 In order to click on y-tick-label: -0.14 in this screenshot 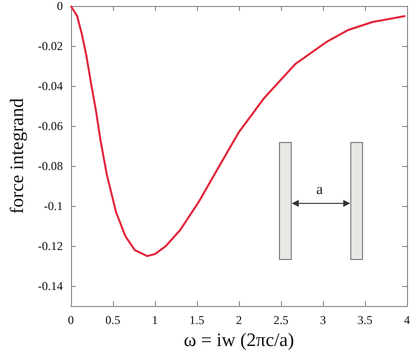, I will do `click(50, 286)`.